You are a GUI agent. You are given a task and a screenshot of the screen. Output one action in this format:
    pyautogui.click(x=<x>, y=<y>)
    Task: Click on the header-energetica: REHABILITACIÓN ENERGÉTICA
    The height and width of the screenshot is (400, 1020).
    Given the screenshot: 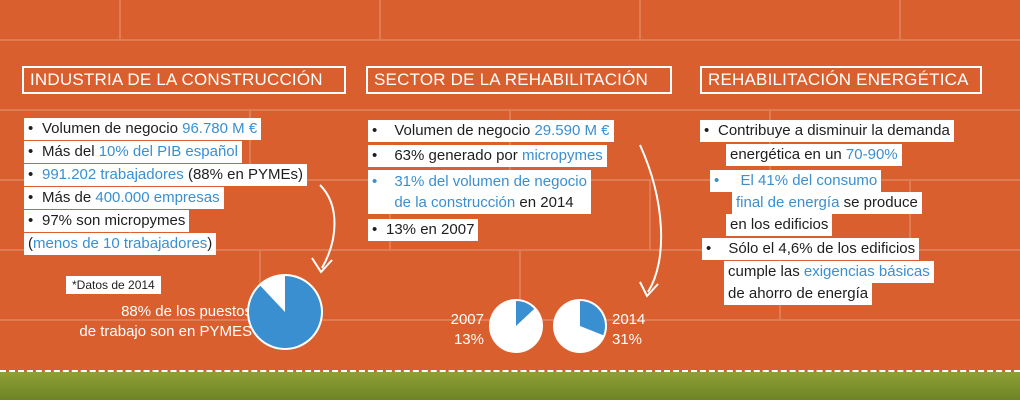 What is the action you would take?
    pyautogui.click(x=841, y=80)
    